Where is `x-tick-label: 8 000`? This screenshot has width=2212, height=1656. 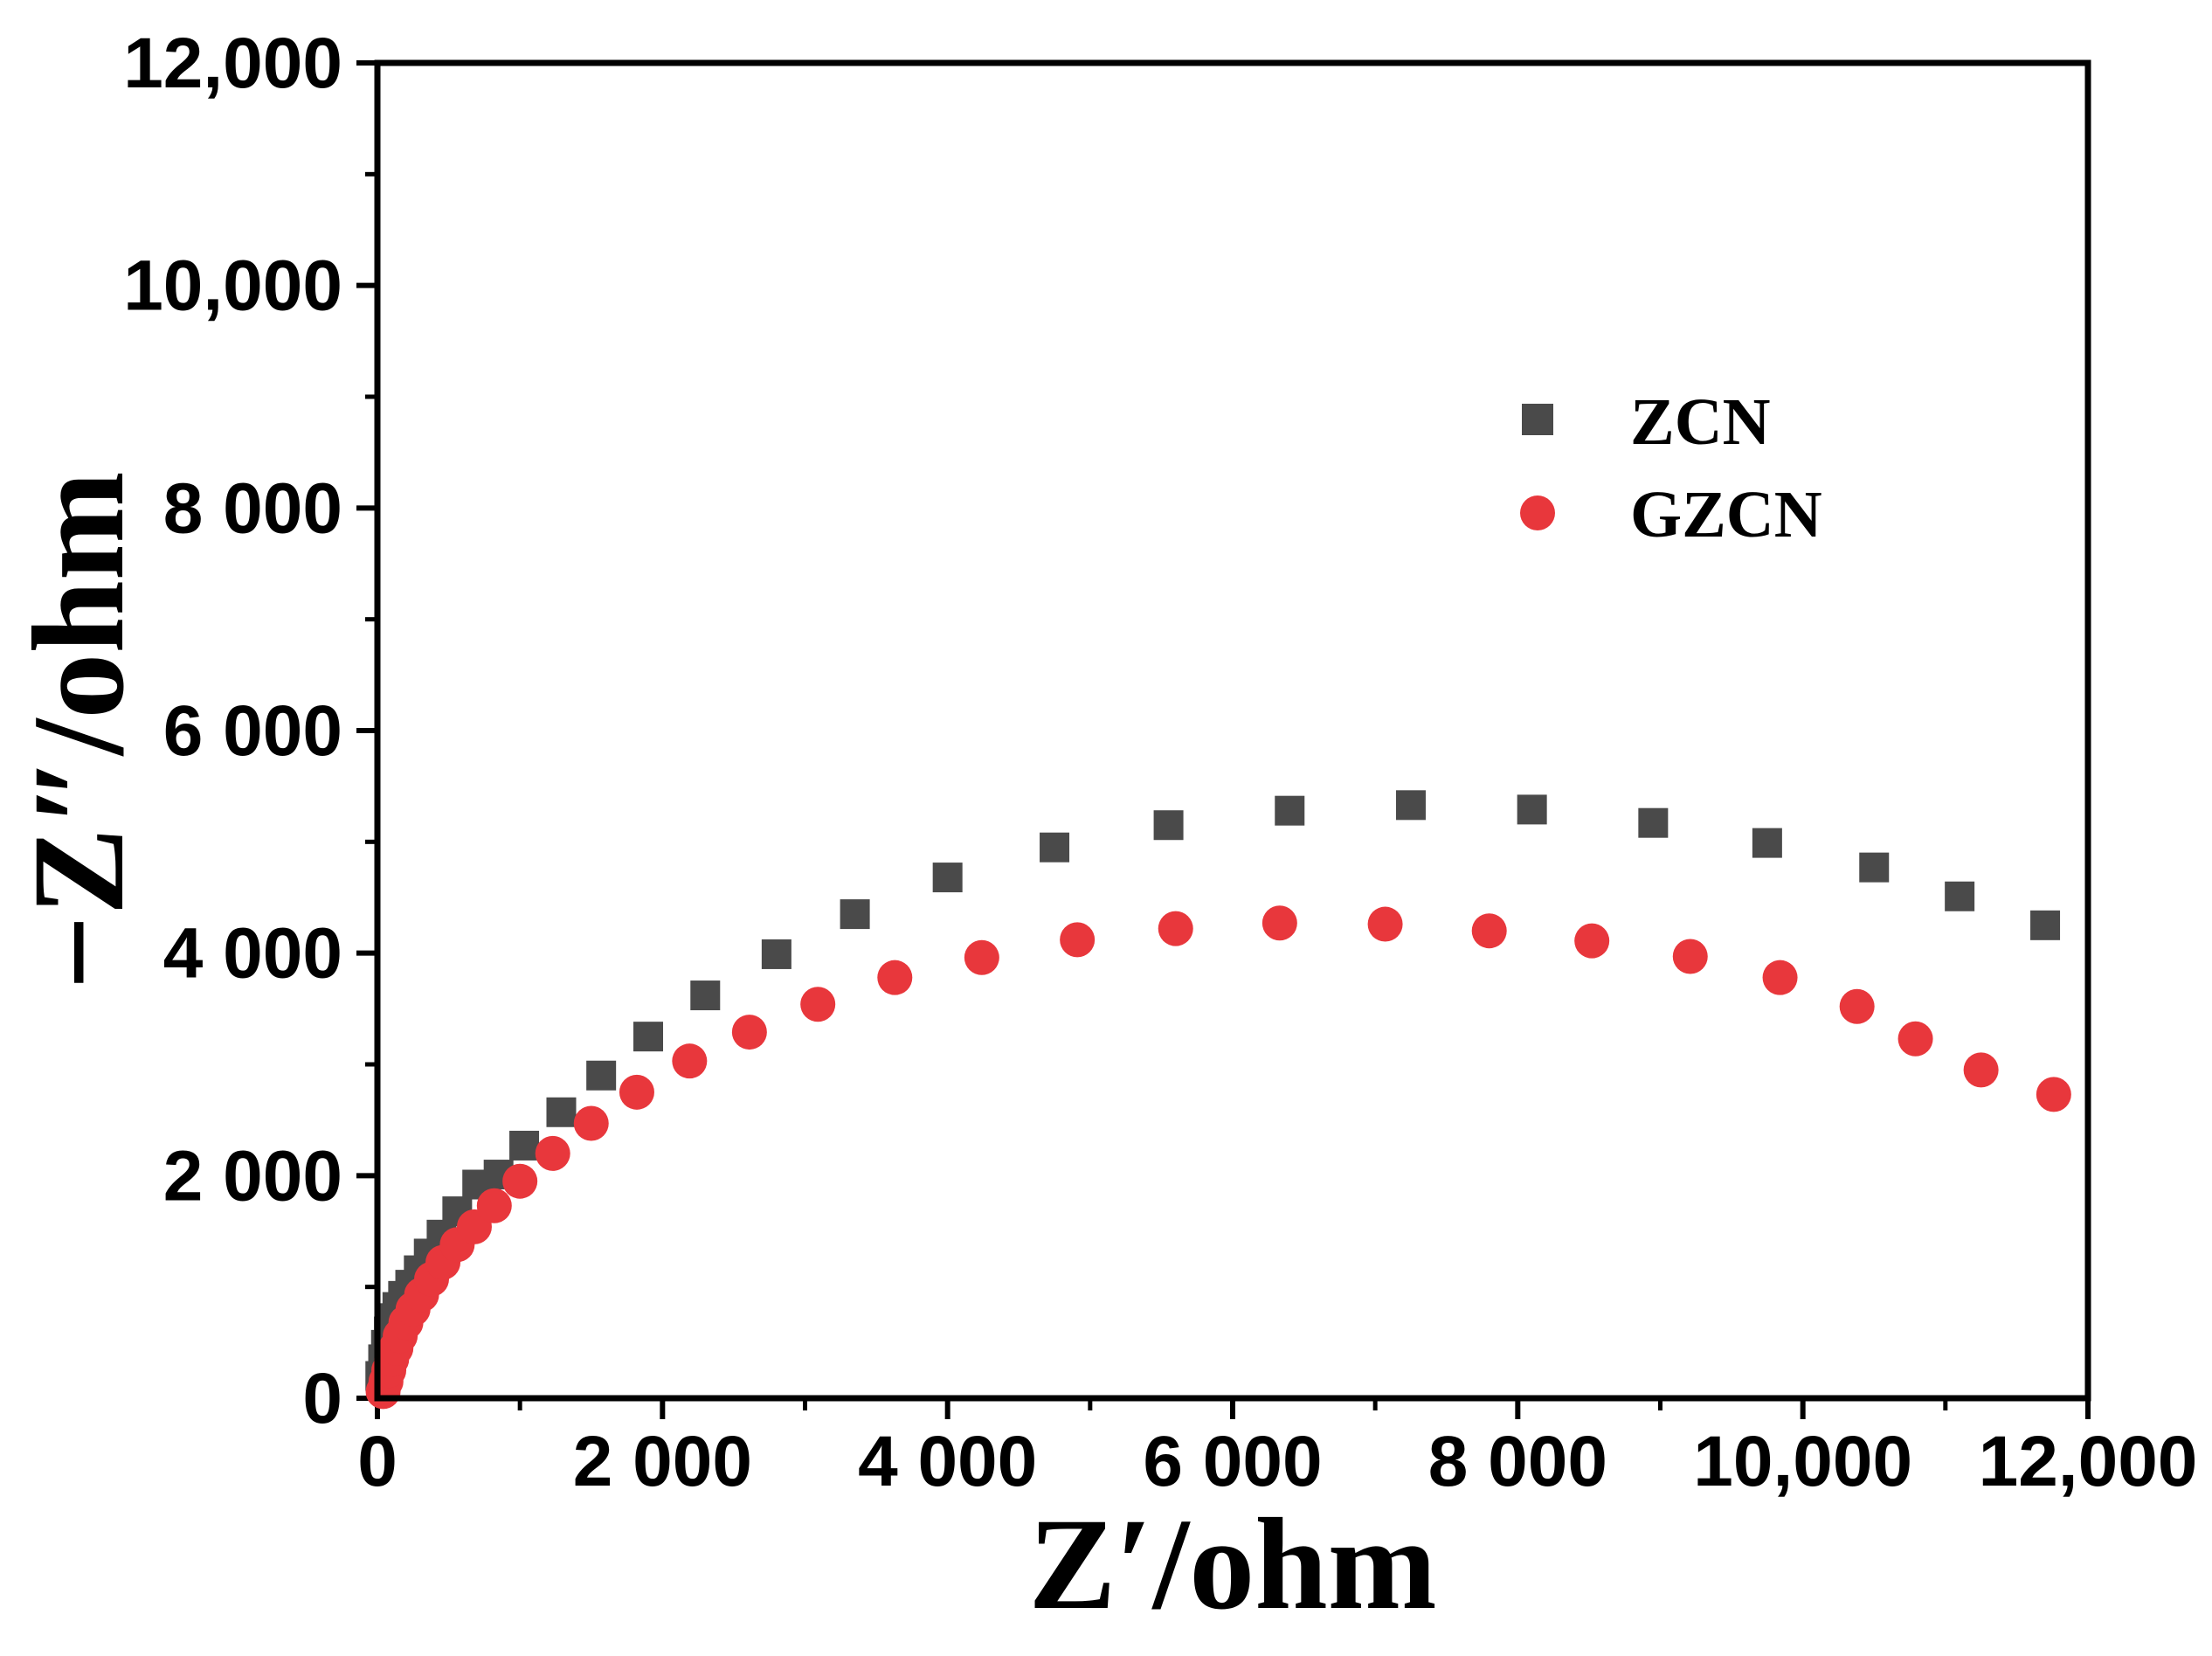 x-tick-label: 8 000 is located at coordinates (1517, 1461).